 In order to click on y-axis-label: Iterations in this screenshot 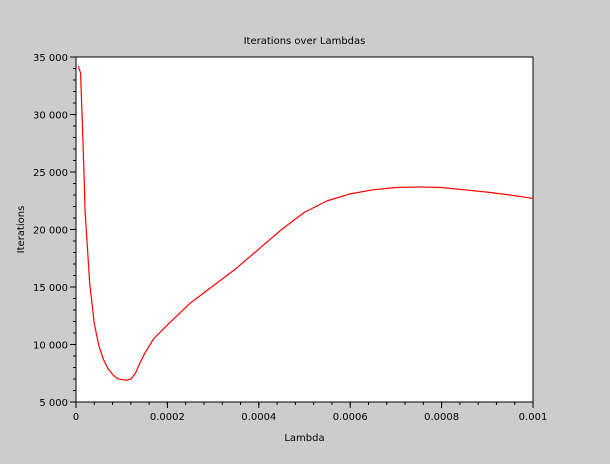, I will do `click(21, 230)`.